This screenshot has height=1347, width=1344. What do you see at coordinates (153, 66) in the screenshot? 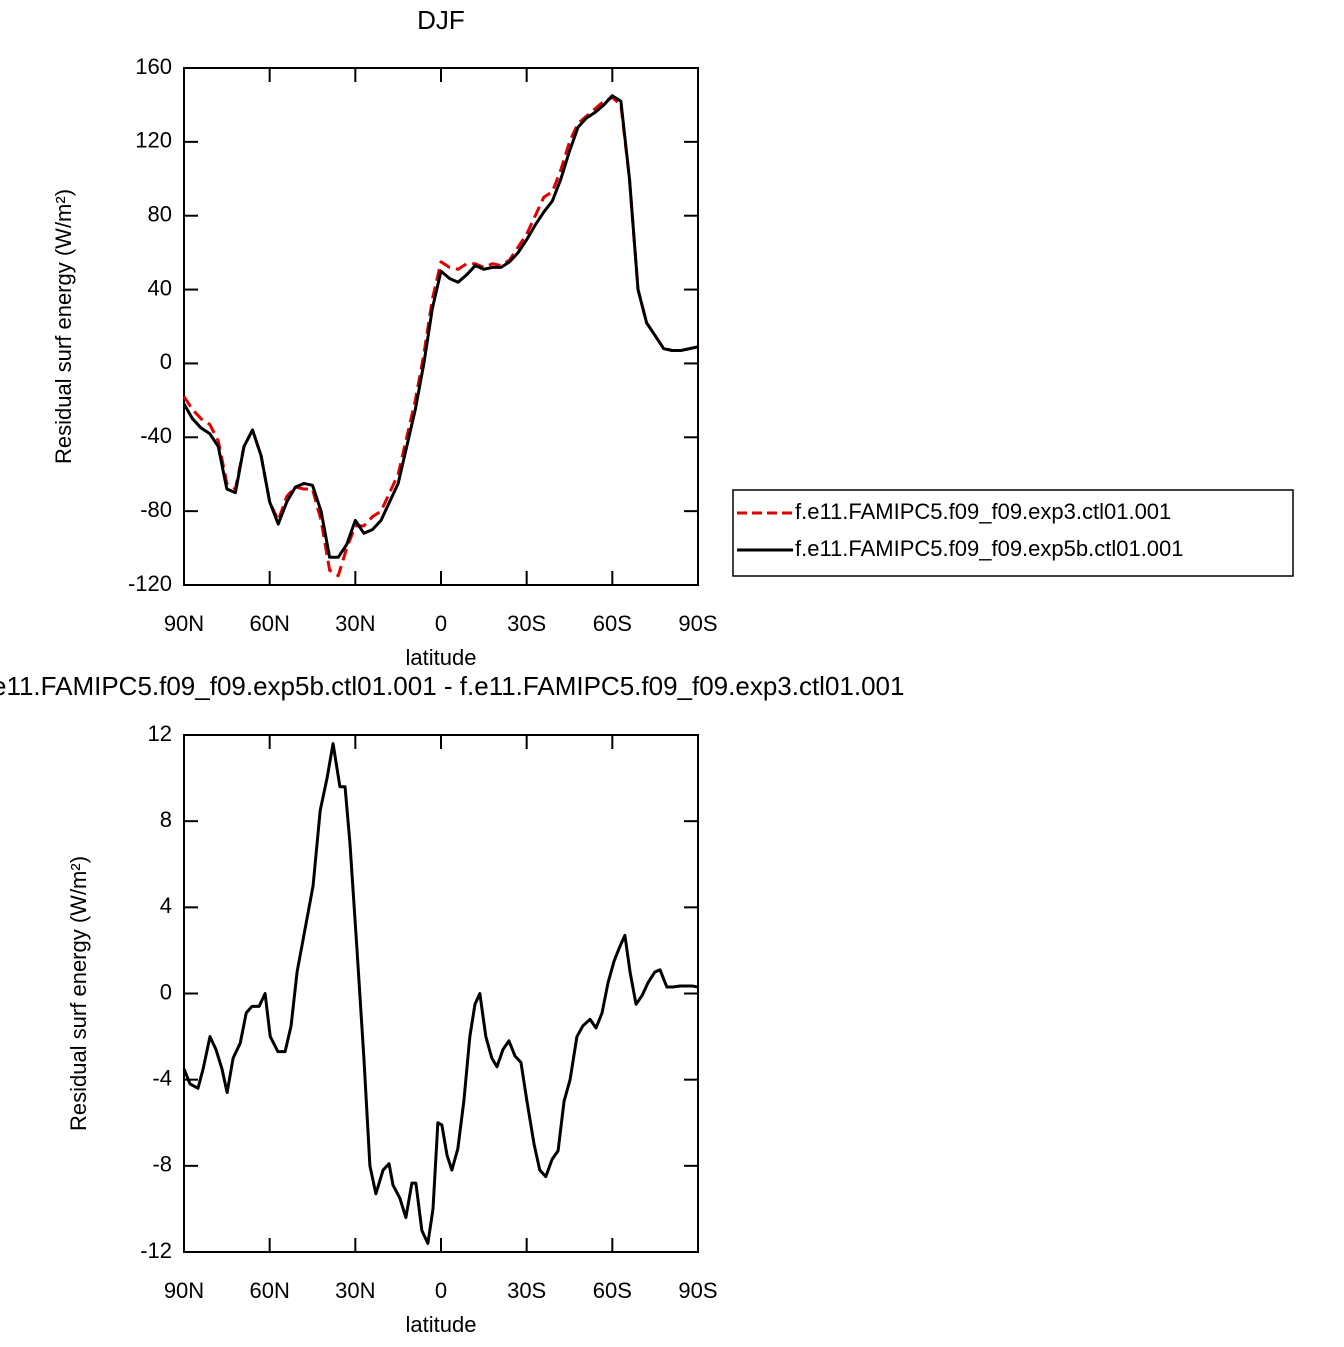
I see `y-tick-label: 160` at bounding box center [153, 66].